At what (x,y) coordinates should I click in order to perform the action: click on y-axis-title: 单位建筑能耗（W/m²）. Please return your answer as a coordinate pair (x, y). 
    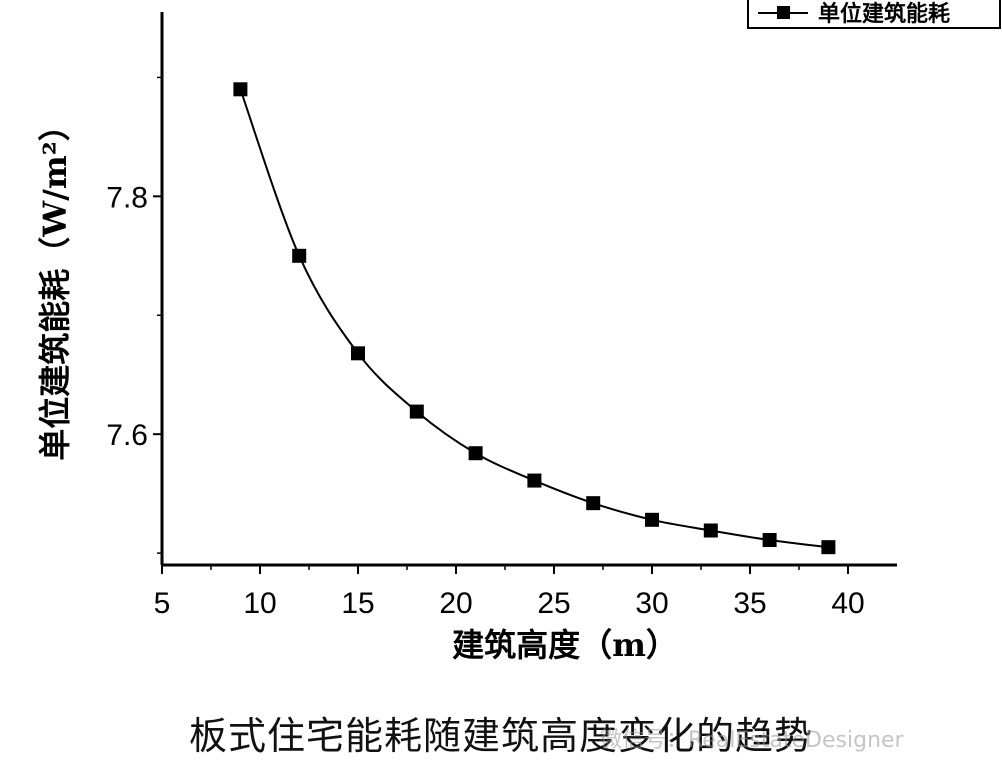
    Looking at the image, I should click on (55, 285).